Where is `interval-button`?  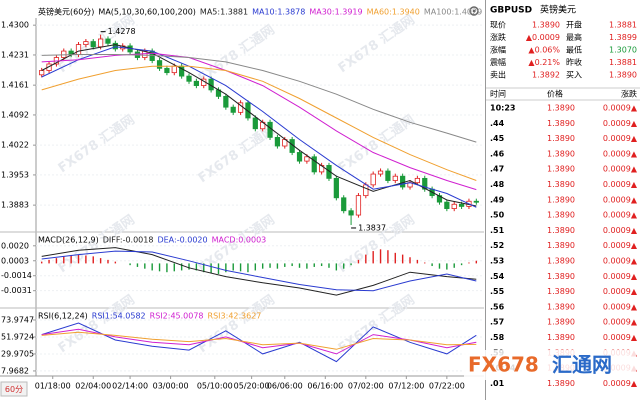
interval-button is located at coordinates (14, 389).